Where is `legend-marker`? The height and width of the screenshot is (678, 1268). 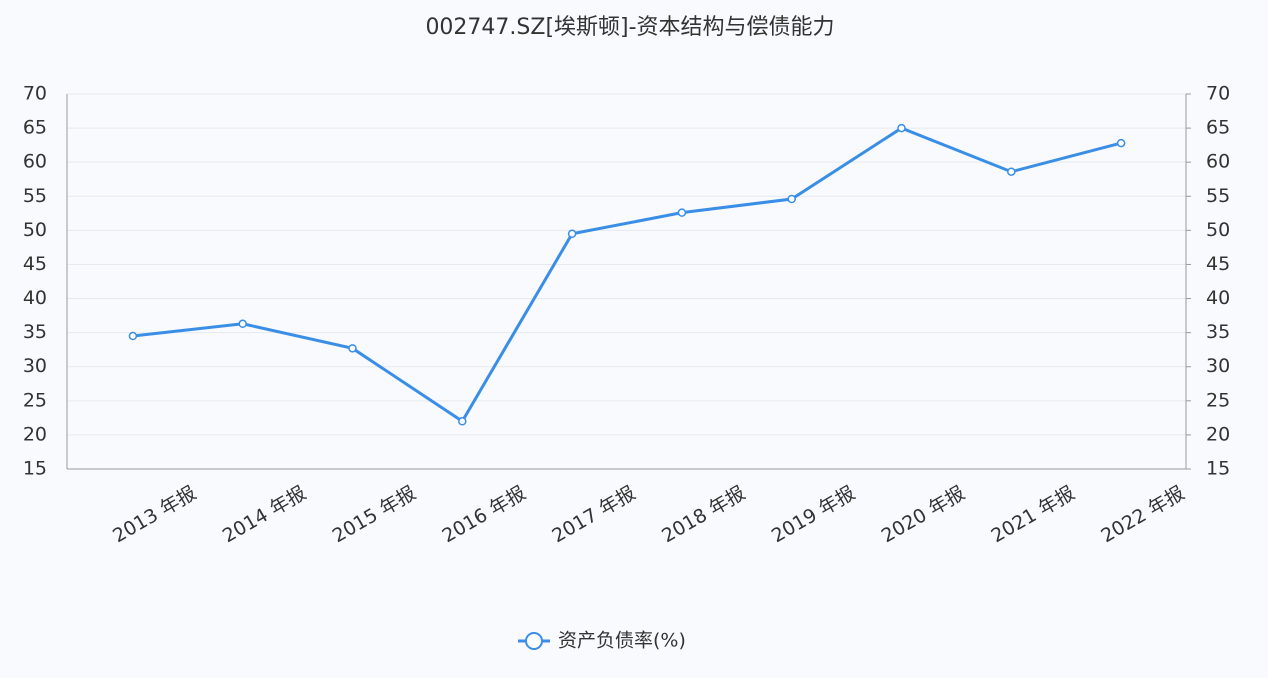 legend-marker is located at coordinates (534, 641).